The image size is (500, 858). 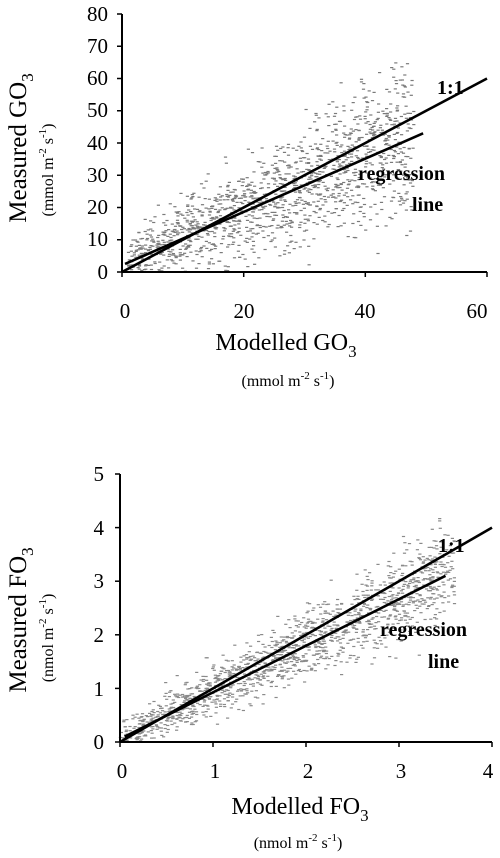 I want to click on y-tick-label: 3, so click(x=99, y=581).